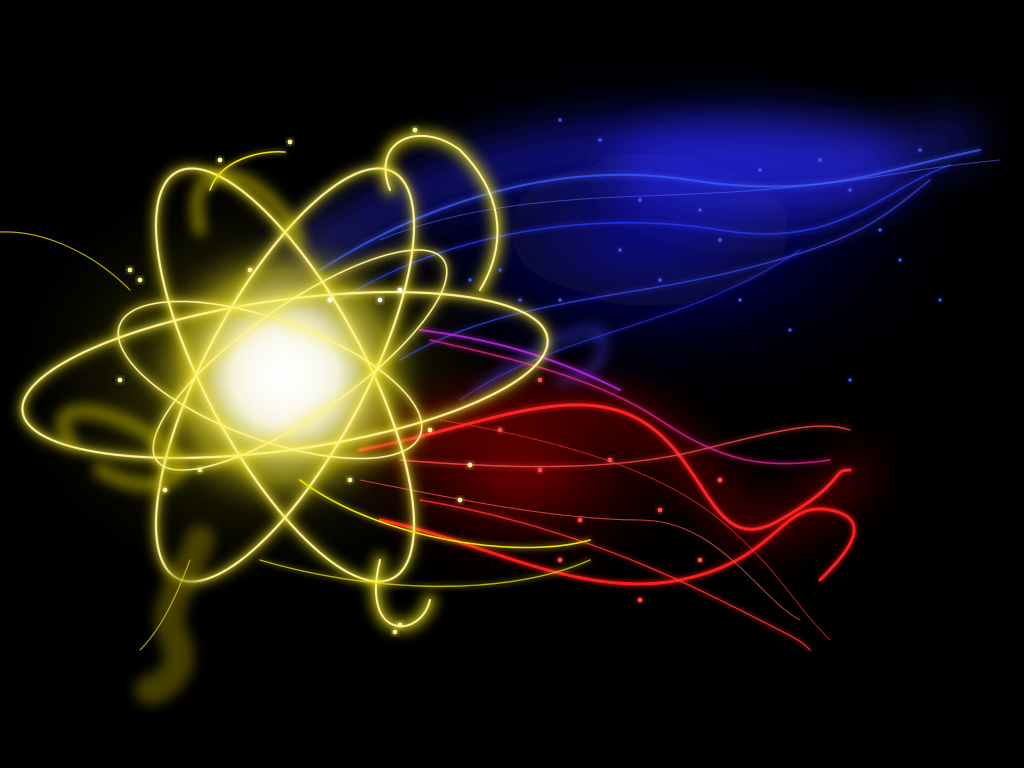  Describe the element at coordinates (520, 360) in the screenshot. I see `magenta-streak` at that location.